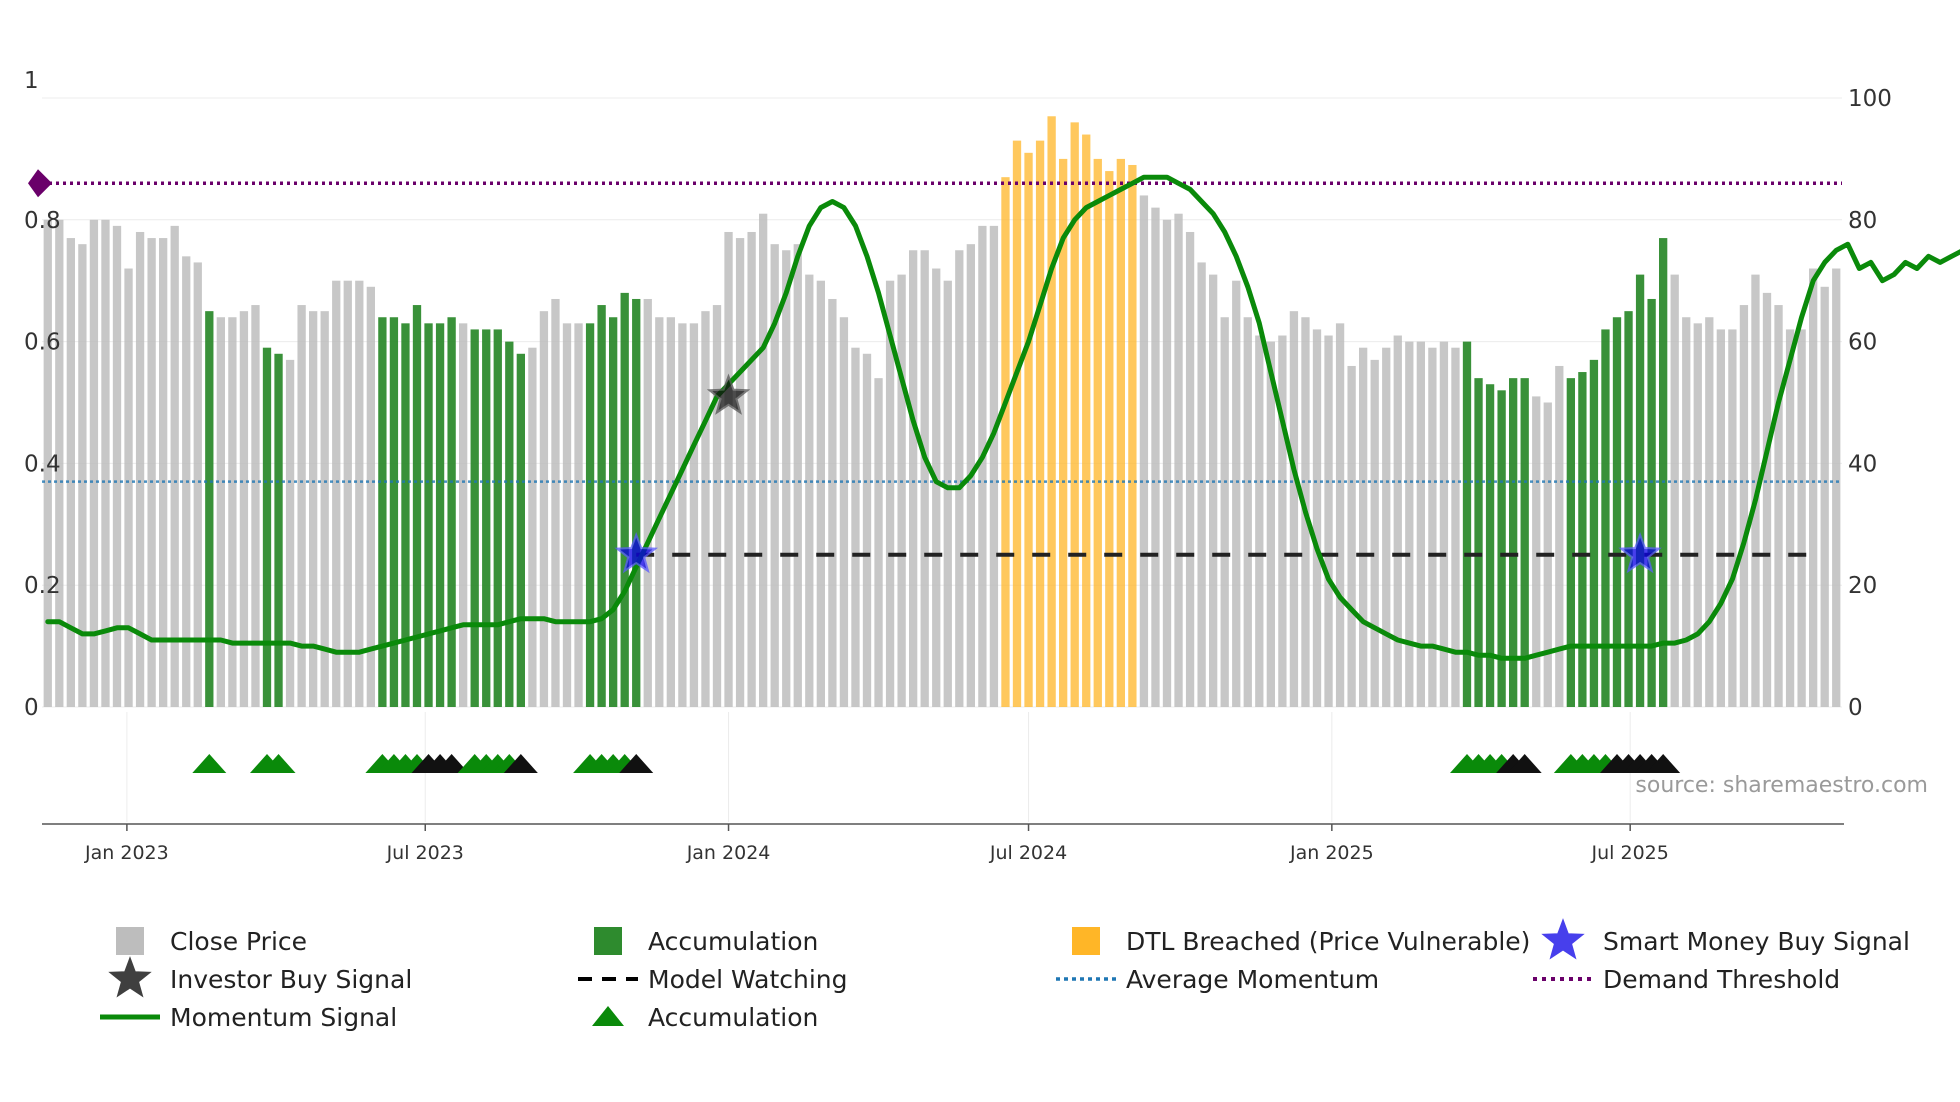 The height and width of the screenshot is (1102, 1960). What do you see at coordinates (636, 552) in the screenshot?
I see `smart-money-star` at bounding box center [636, 552].